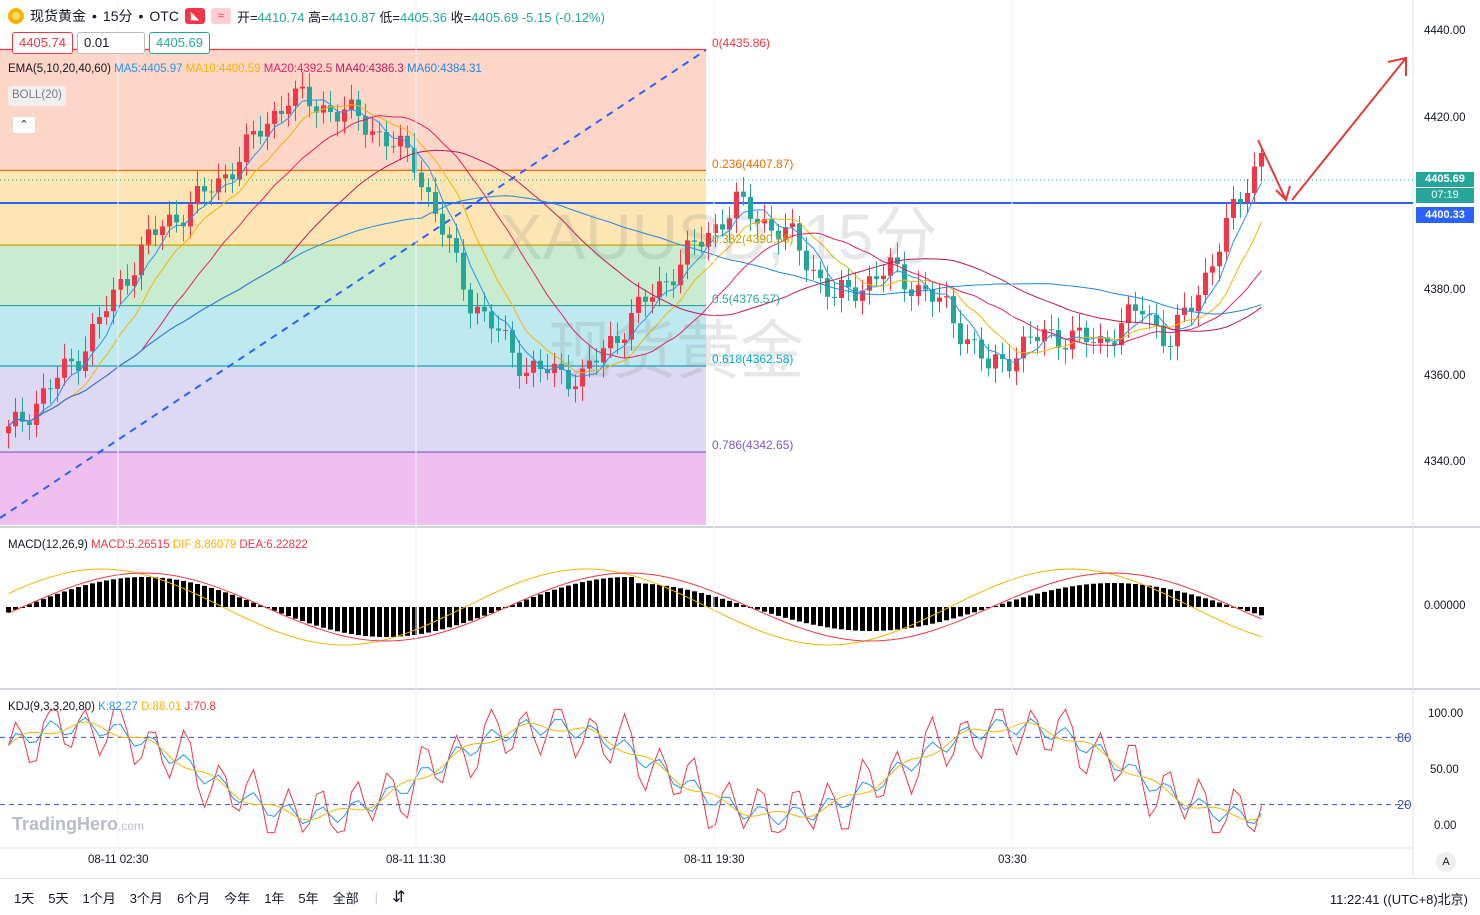 Image resolution: width=1480 pixels, height=915 pixels. I want to click on fib-label-0: 0(4435.86), so click(741, 43).